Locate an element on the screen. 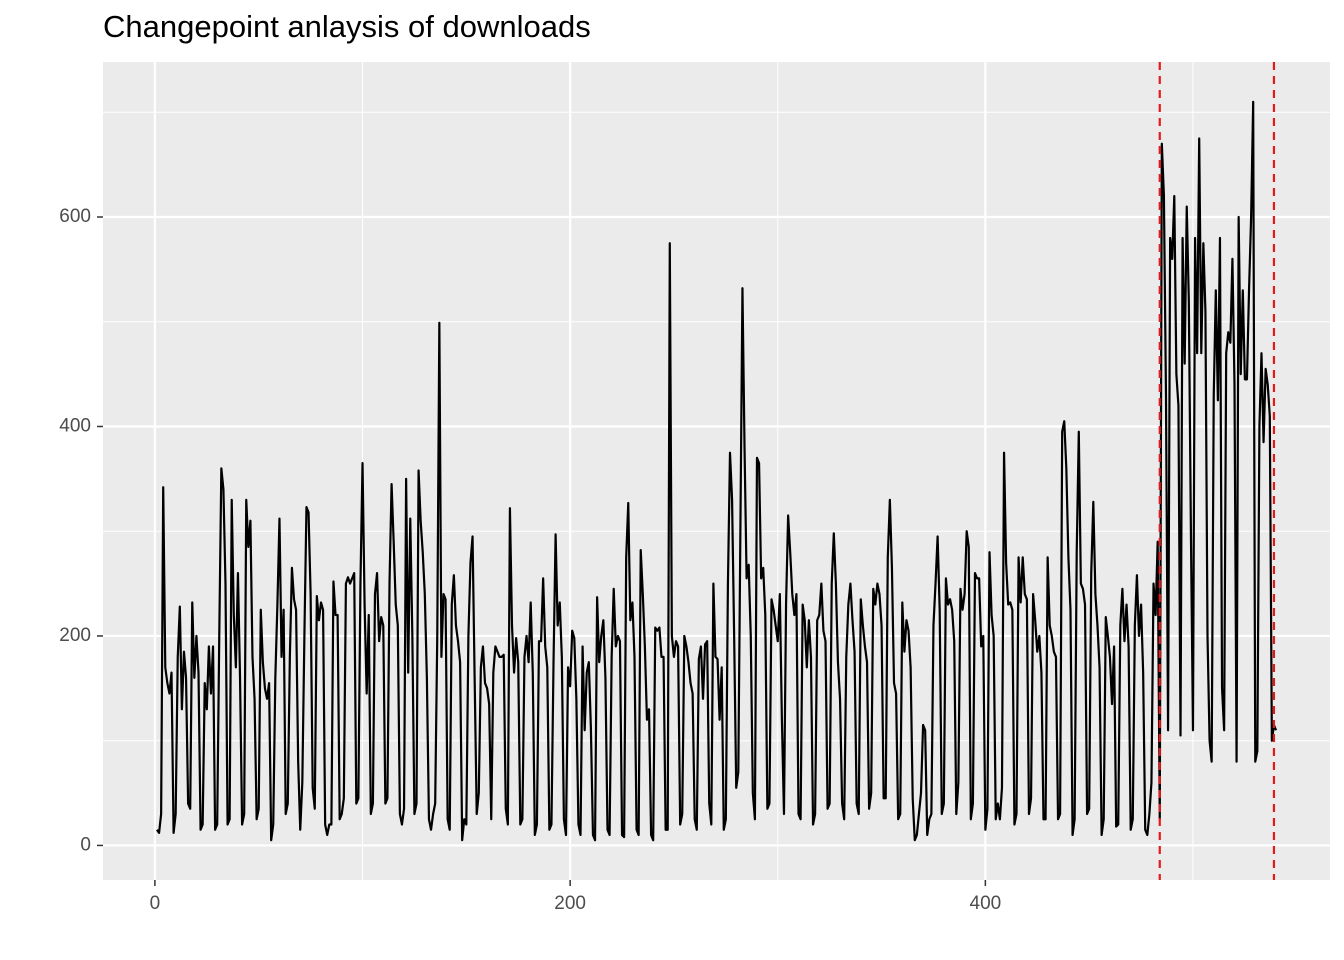 The image size is (1344, 960). y-tick-label: 0 is located at coordinates (85, 844).